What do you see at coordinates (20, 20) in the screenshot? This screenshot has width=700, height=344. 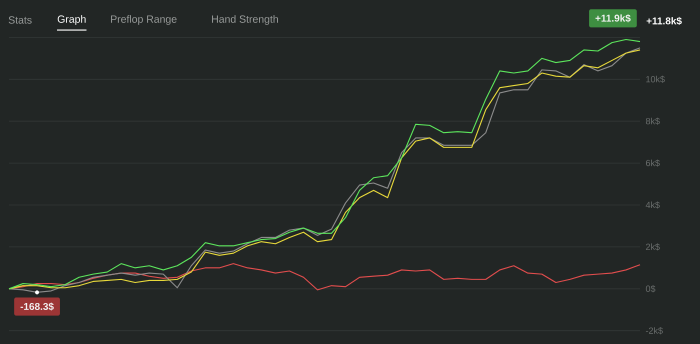 I see `text: Stats` at bounding box center [20, 20].